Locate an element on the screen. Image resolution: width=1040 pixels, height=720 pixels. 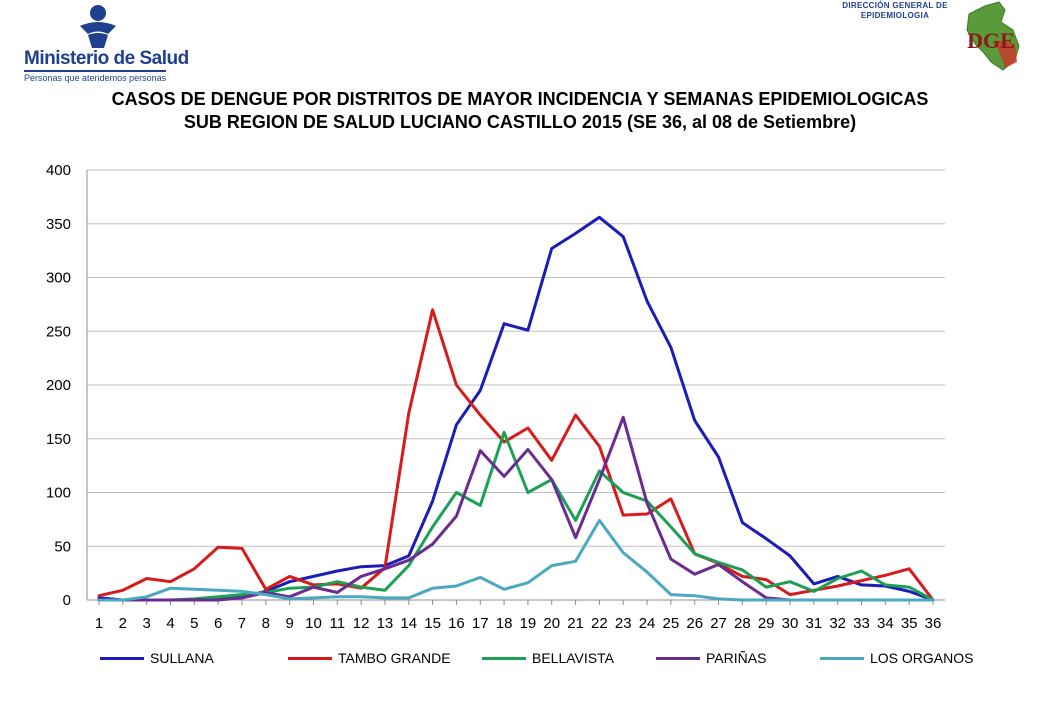
x-tick-label: 20 is located at coordinates (551, 623).